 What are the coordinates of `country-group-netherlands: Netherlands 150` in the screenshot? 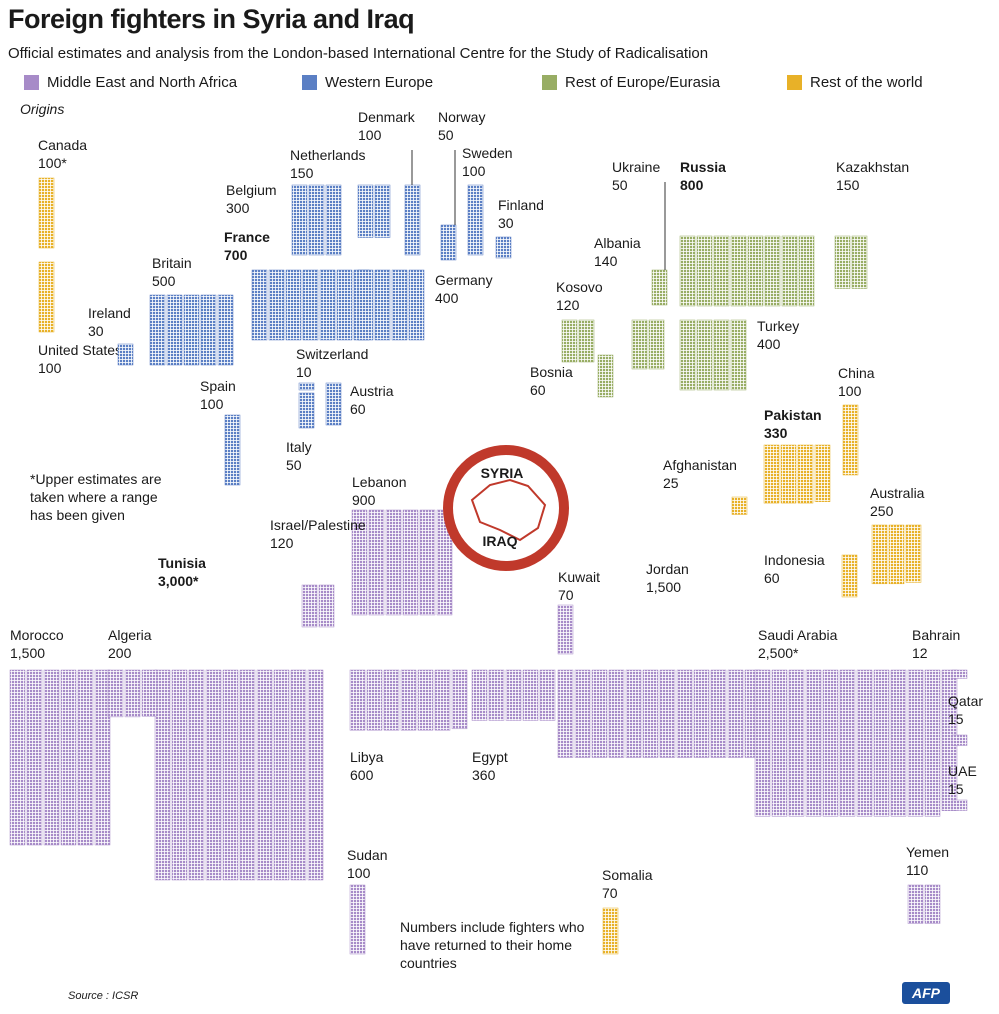 It's located at (340, 192).